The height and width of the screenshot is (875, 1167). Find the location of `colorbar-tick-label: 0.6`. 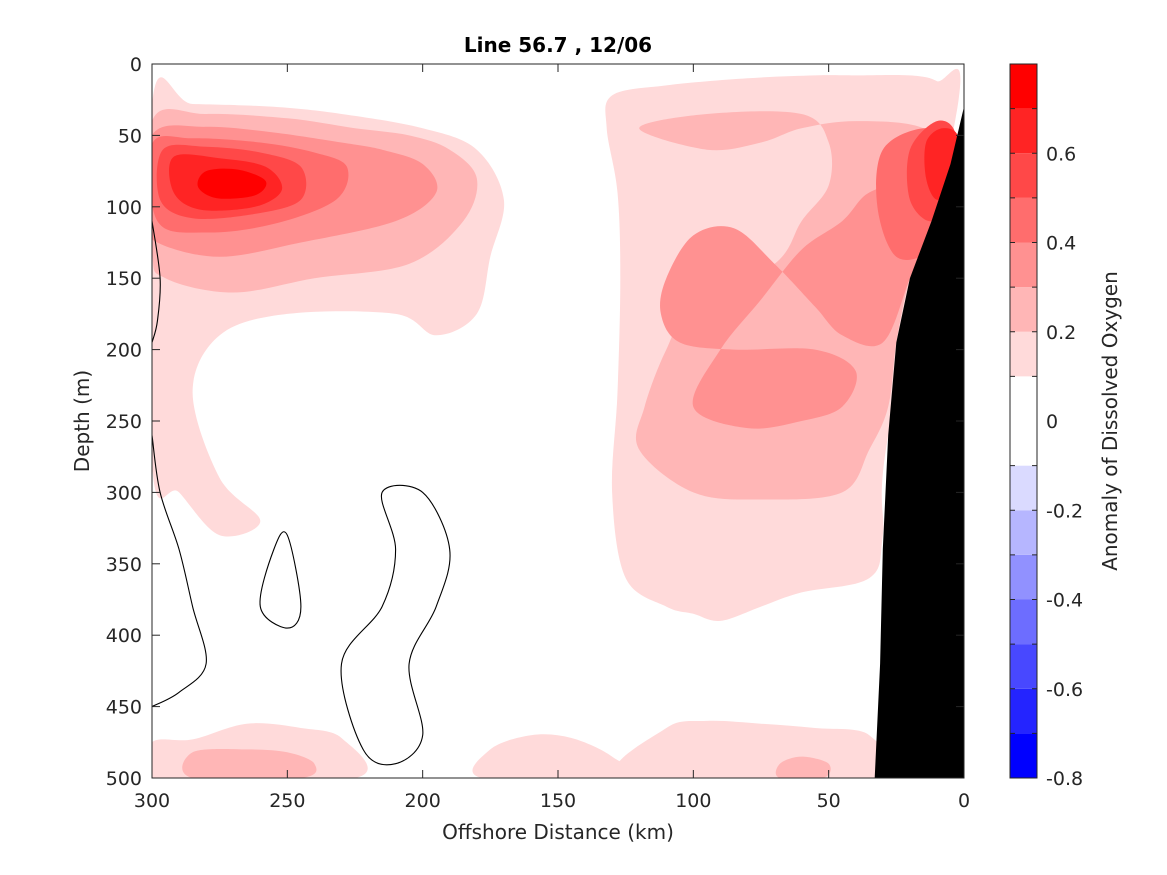

colorbar-tick-label: 0.6 is located at coordinates (1061, 154).